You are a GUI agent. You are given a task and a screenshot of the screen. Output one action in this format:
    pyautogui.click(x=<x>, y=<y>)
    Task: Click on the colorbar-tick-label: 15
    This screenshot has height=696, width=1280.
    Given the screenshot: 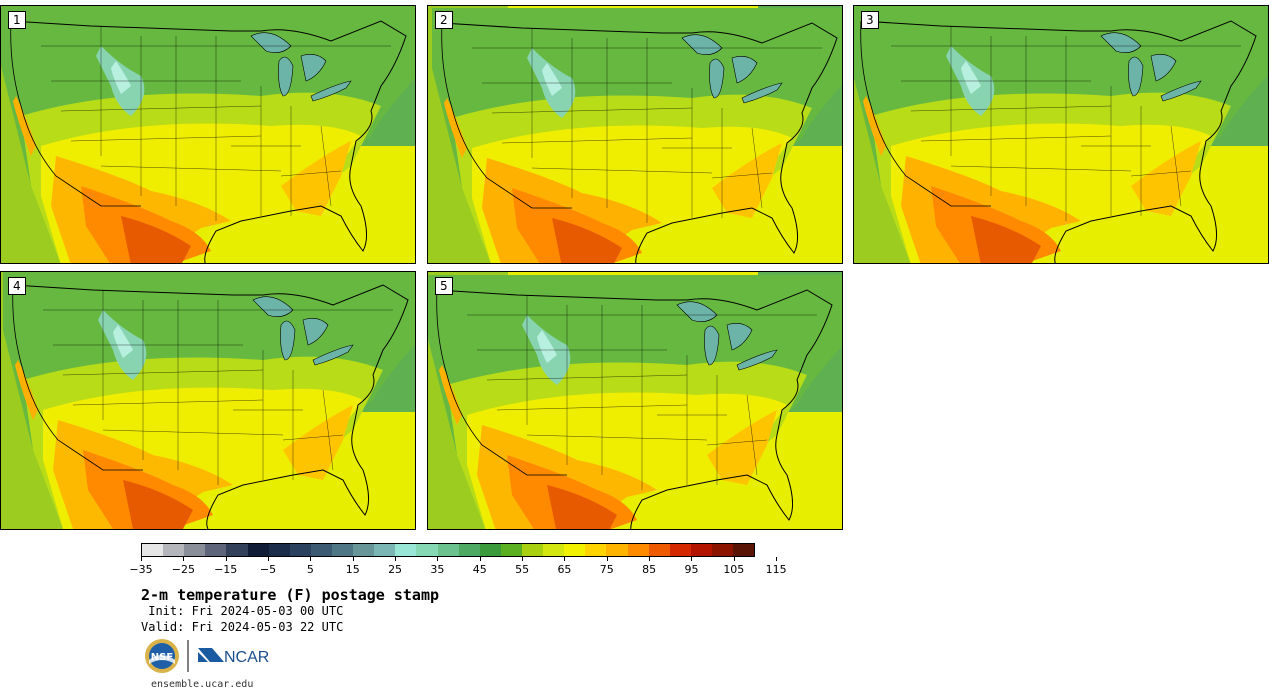 What is the action you would take?
    pyautogui.click(x=352, y=569)
    